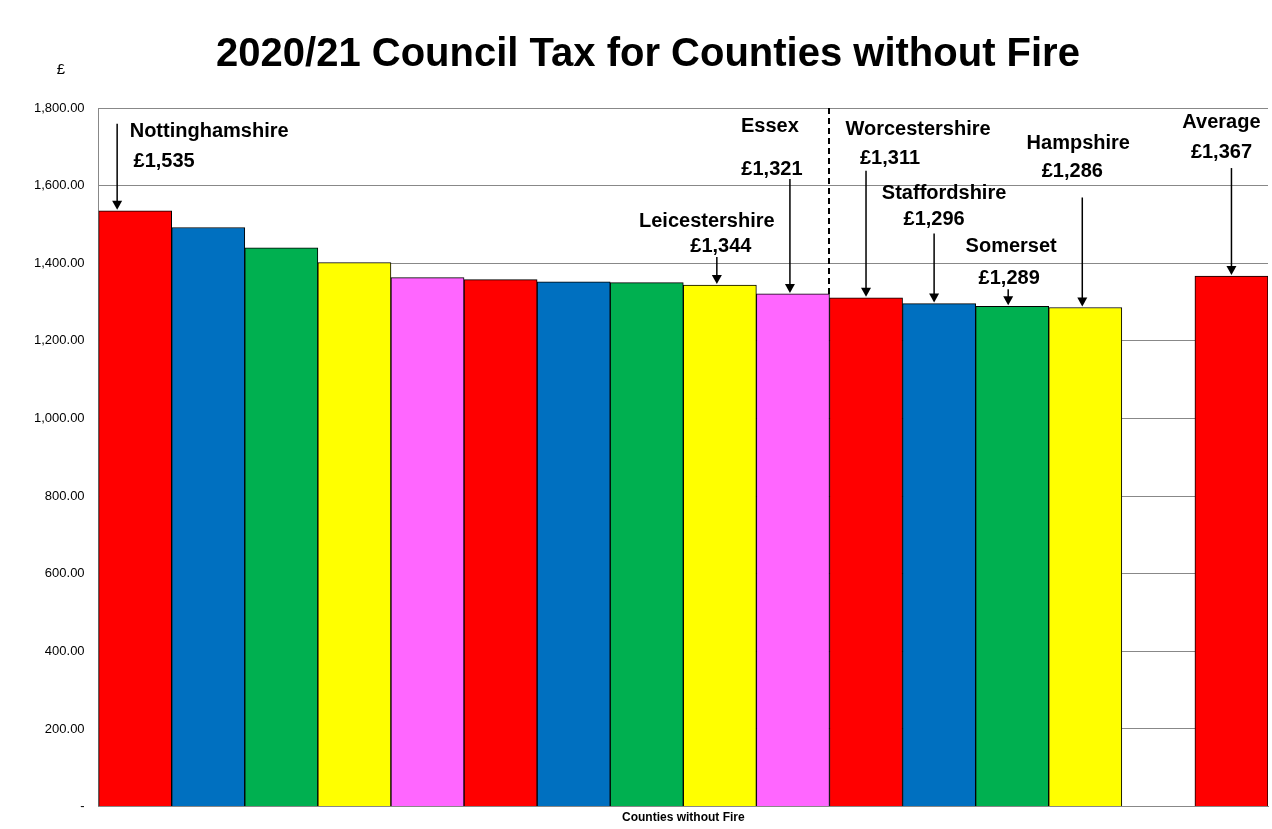 The image size is (1272, 829). Describe the element at coordinates (1072, 170) in the screenshot. I see `data-label: £1,286` at that location.